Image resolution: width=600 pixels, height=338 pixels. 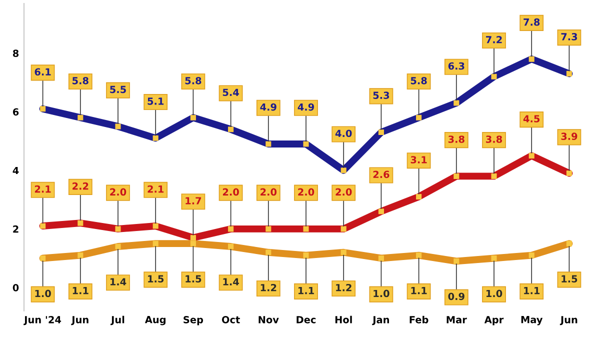 I want to click on x-tick-label: Mar, so click(x=456, y=320).